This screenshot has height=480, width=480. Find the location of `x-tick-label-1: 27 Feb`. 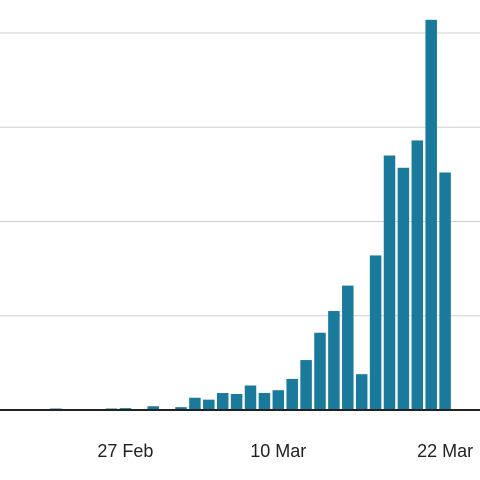

x-tick-label-1: 27 Feb is located at coordinates (125, 451).